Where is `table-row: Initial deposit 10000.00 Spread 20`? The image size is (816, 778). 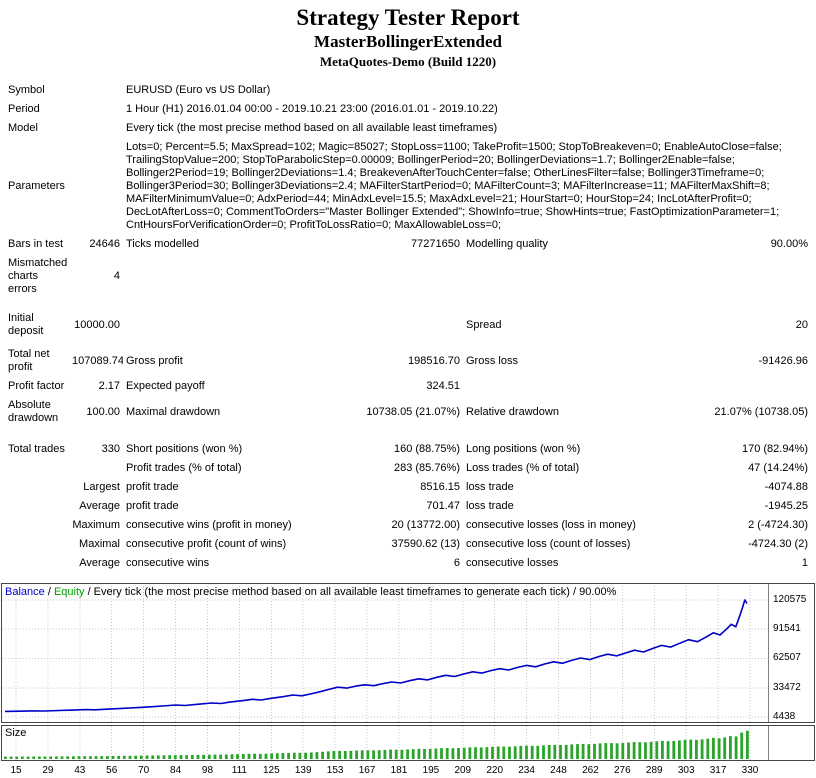 table-row: Initial deposit 10000.00 Spread 20 is located at coordinates (408, 325).